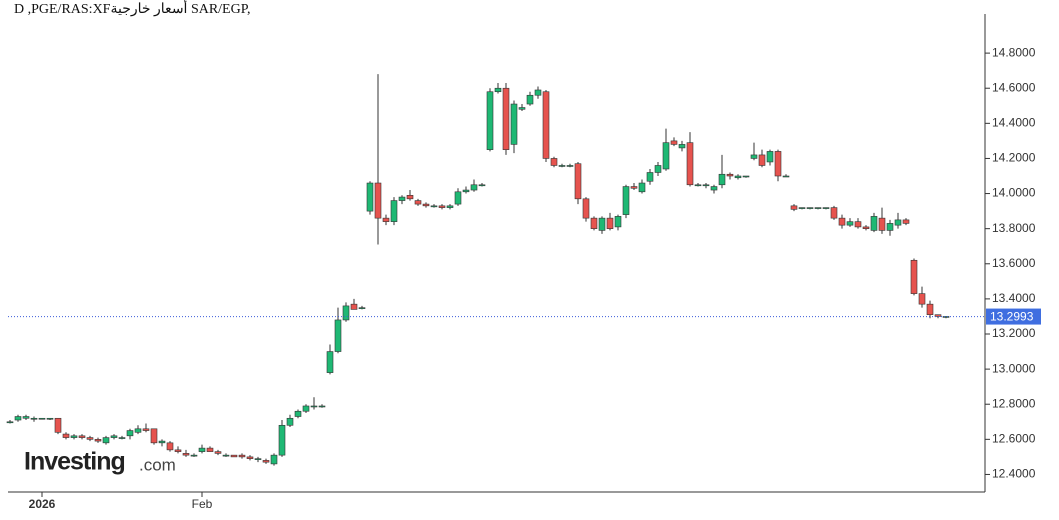  What do you see at coordinates (1014, 123) in the screenshot?
I see `y-tick-label: 14.4000` at bounding box center [1014, 123].